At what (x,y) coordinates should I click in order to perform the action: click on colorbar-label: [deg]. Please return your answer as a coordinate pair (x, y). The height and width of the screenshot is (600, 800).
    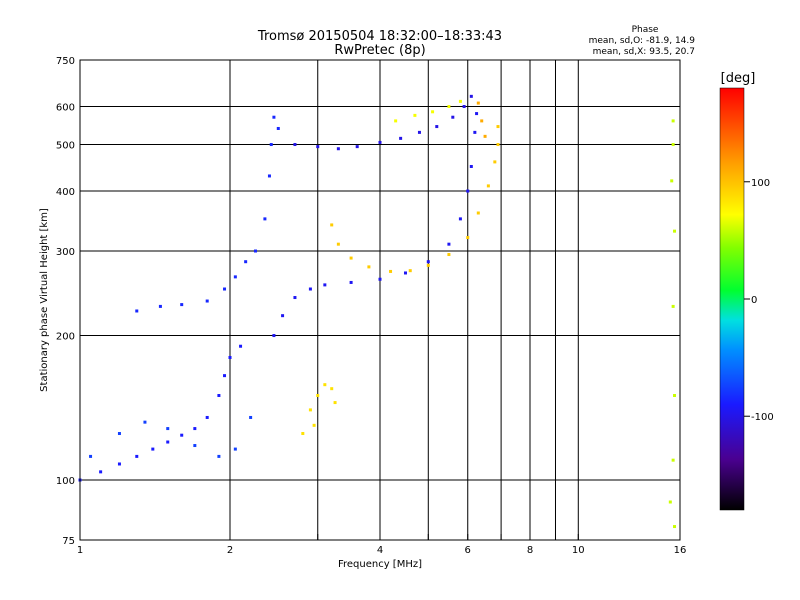
    Looking at the image, I should click on (738, 78).